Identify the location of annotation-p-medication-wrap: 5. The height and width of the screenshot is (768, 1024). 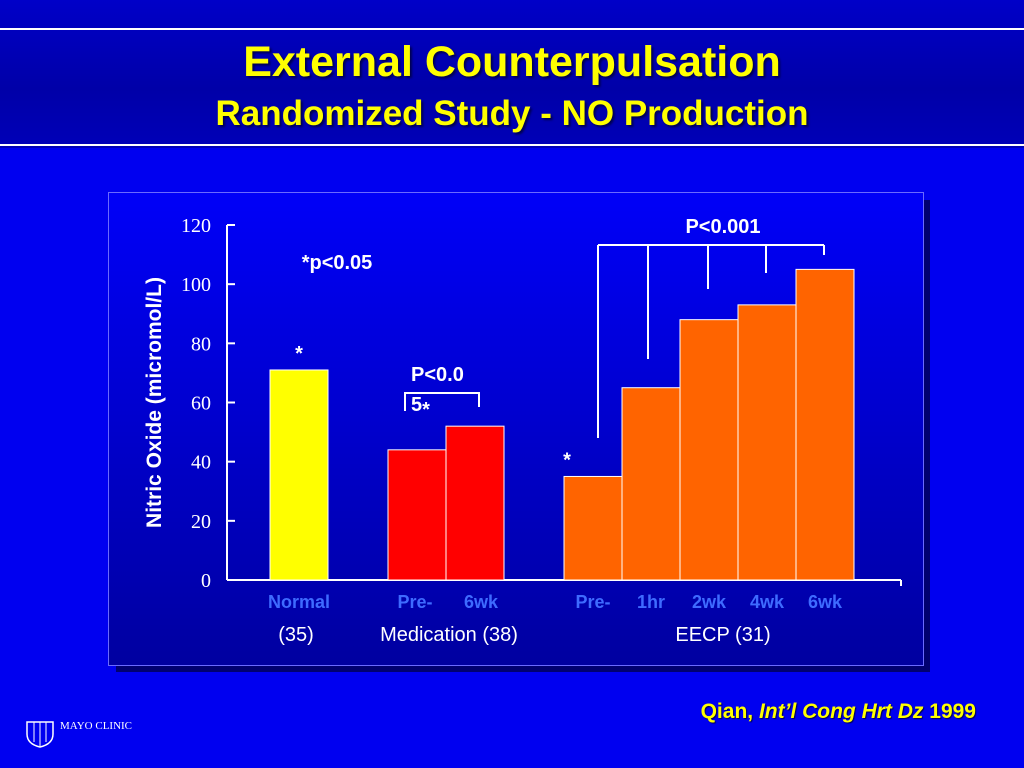
(416, 405).